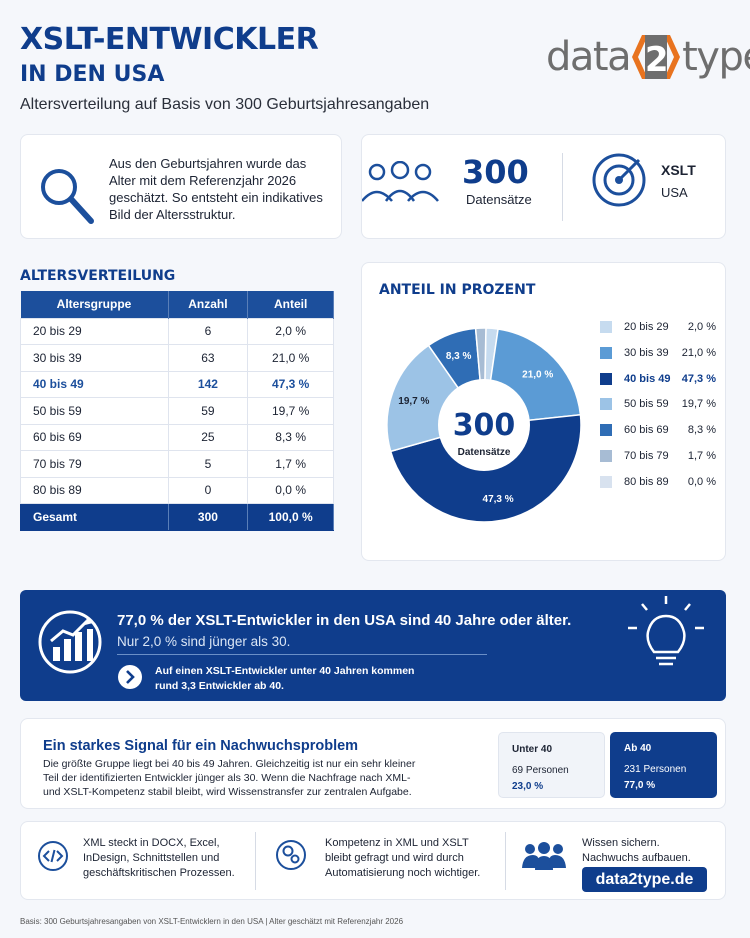 The image size is (750, 938). Describe the element at coordinates (663, 765) in the screenshot. I see `over40-box: Ab 40 231 Personen 77,0 %` at that location.